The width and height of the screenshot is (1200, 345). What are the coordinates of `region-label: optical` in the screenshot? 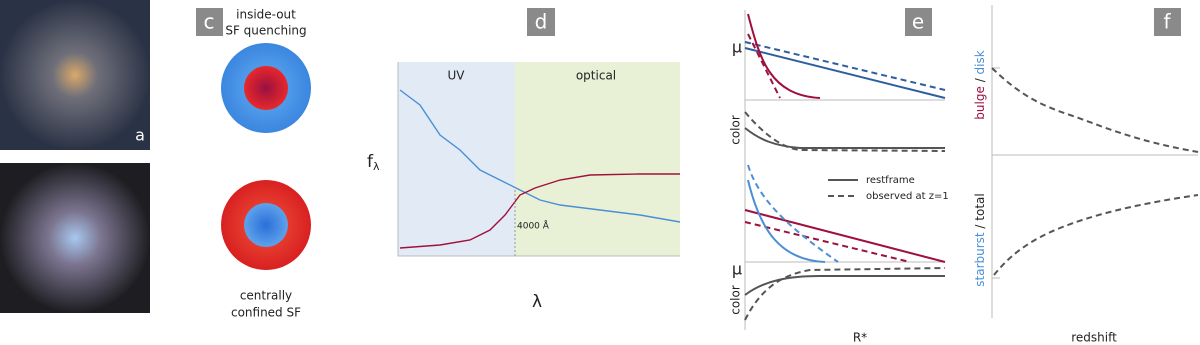 It's located at (596, 76).